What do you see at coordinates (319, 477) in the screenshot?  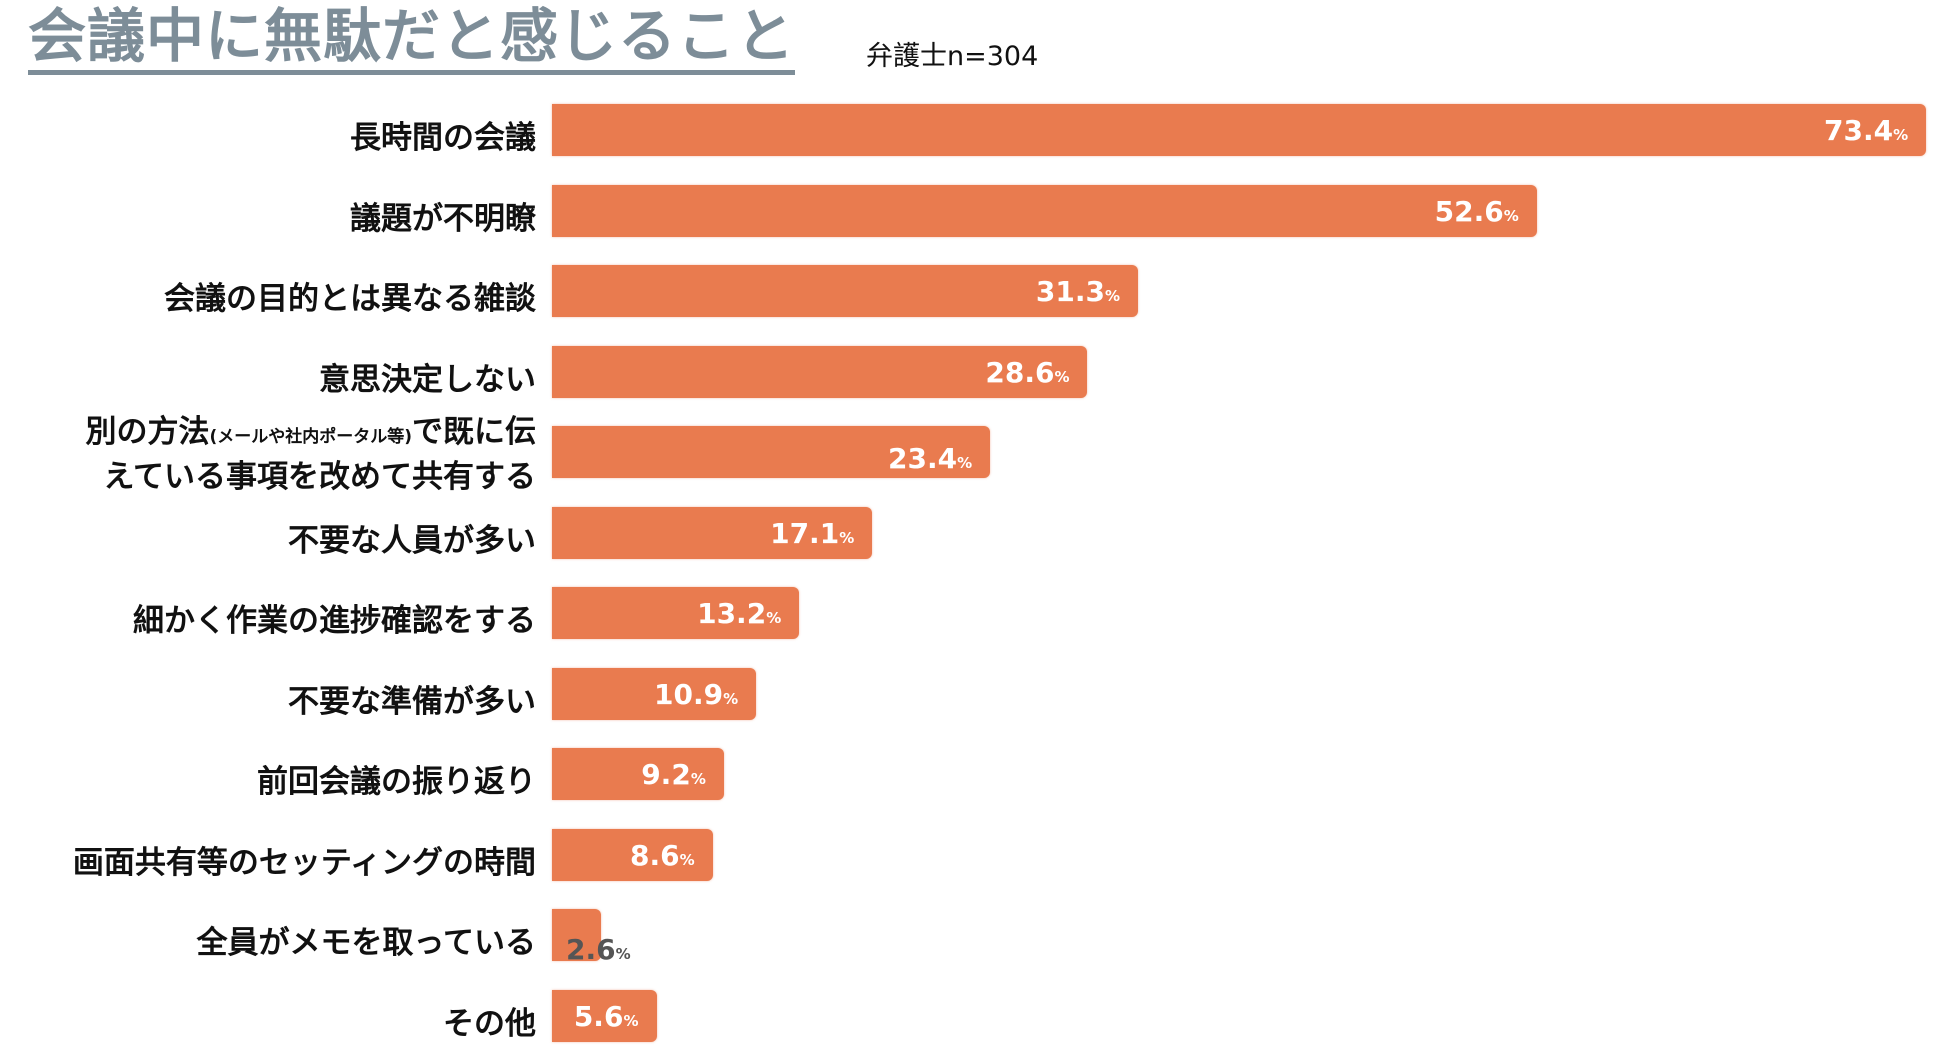 I see `category-label-part: えている事項を改めて共有する` at bounding box center [319, 477].